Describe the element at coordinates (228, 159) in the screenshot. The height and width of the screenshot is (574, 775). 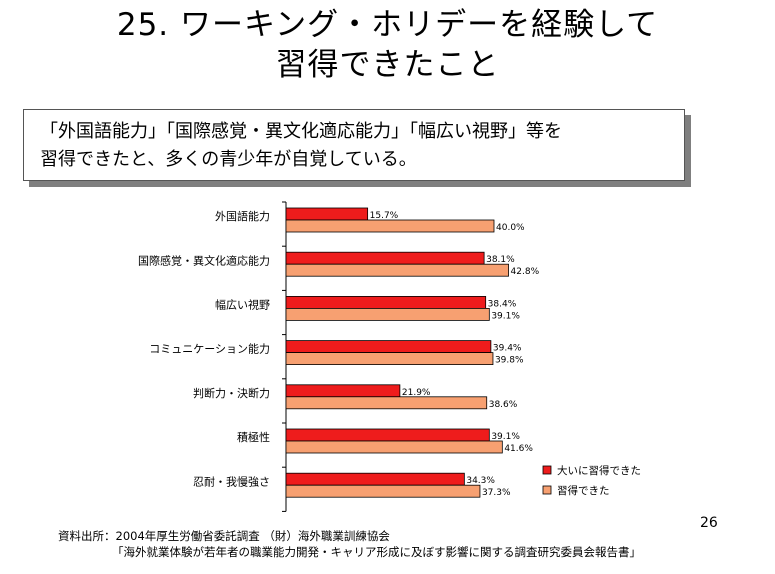
I see `callout-line2: 習得できたと、多くの青少年が自覚している。` at that location.